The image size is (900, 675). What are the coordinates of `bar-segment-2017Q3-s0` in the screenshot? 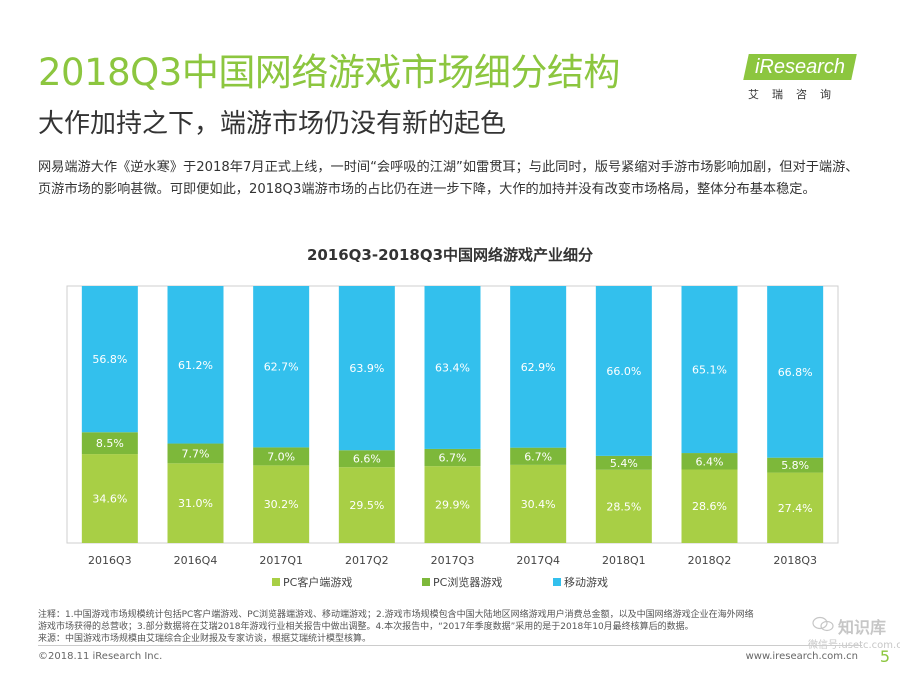 It's located at (452, 504).